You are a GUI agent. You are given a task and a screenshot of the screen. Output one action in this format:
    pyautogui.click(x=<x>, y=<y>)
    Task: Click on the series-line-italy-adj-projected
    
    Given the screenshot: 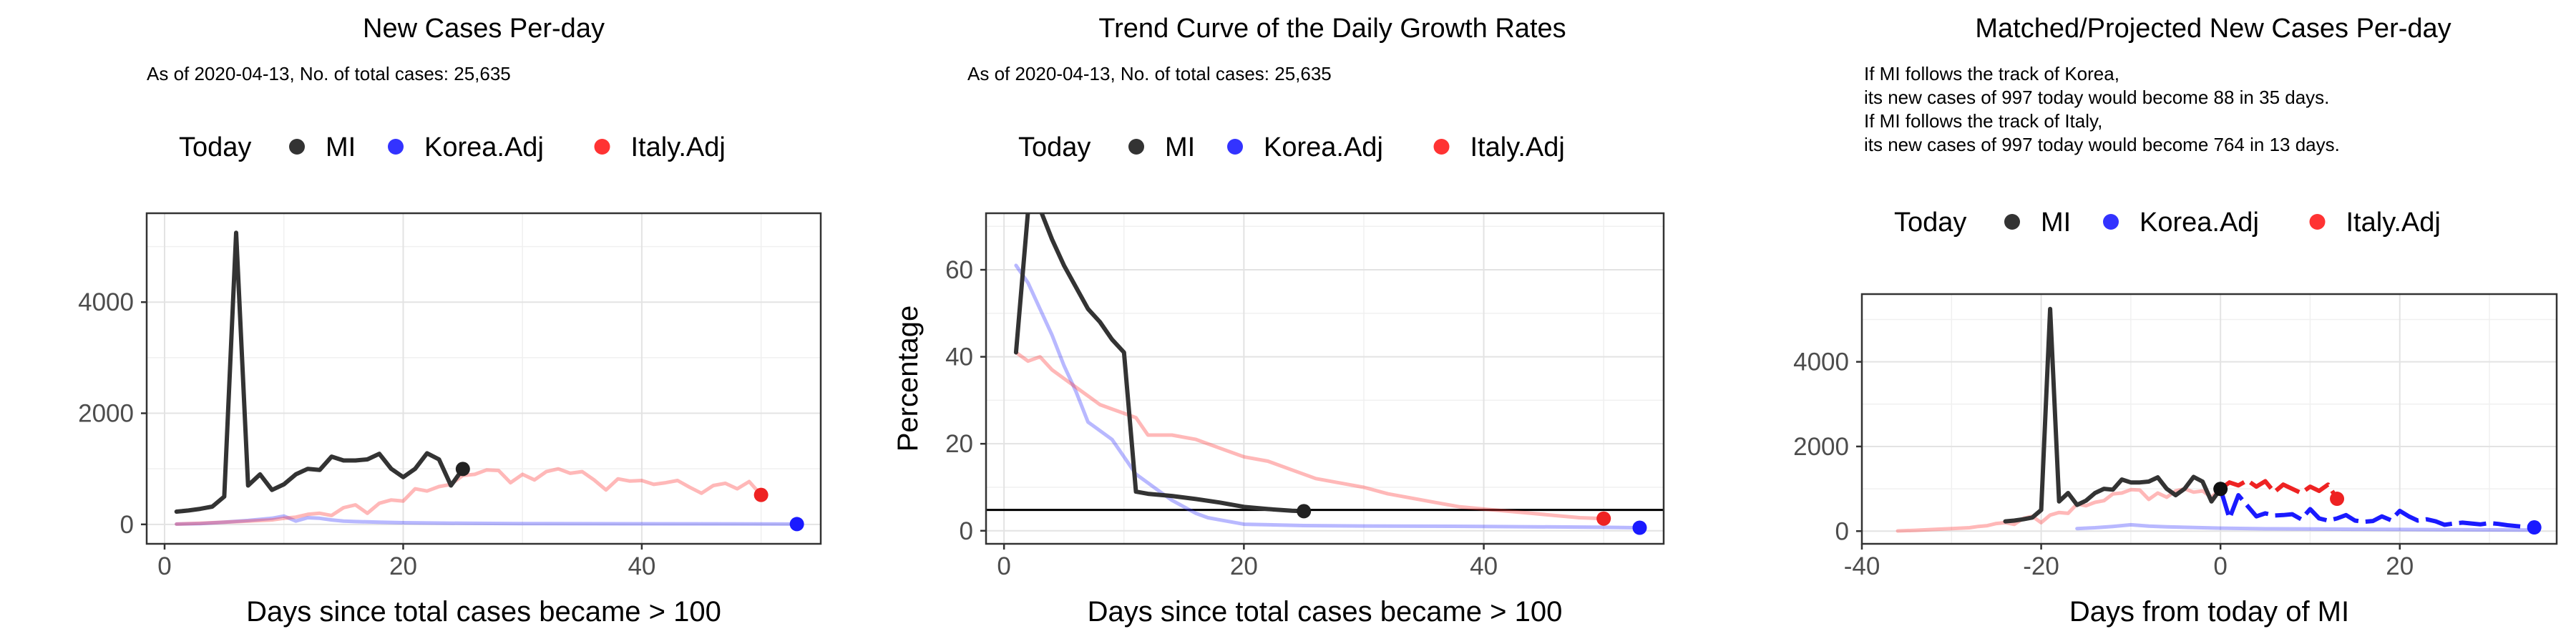 What is the action you would take?
    pyautogui.click(x=2279, y=489)
    